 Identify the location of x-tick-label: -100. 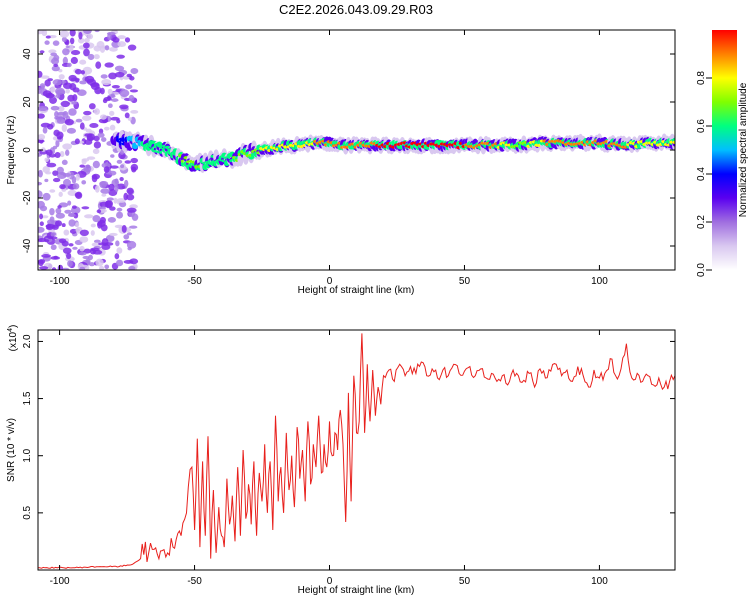
(60, 281).